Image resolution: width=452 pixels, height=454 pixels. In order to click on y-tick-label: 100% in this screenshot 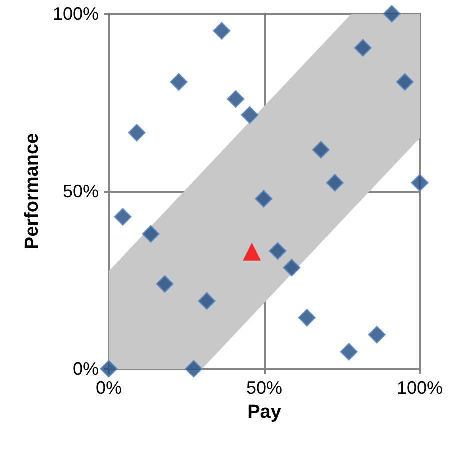, I will do `click(75, 14)`.